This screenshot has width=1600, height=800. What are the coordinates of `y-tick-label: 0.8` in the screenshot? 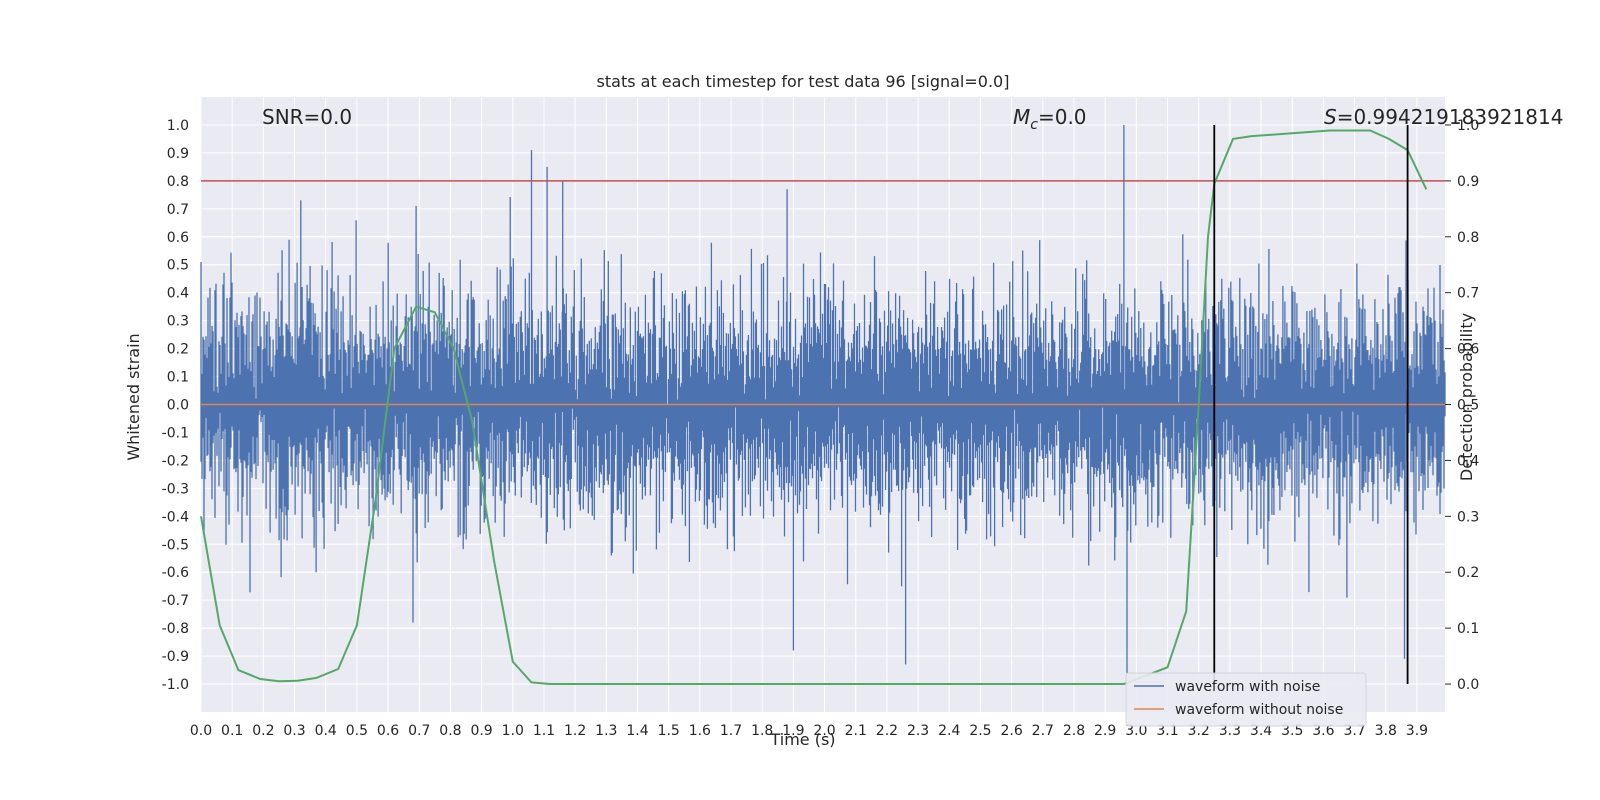 It's located at (178, 182).